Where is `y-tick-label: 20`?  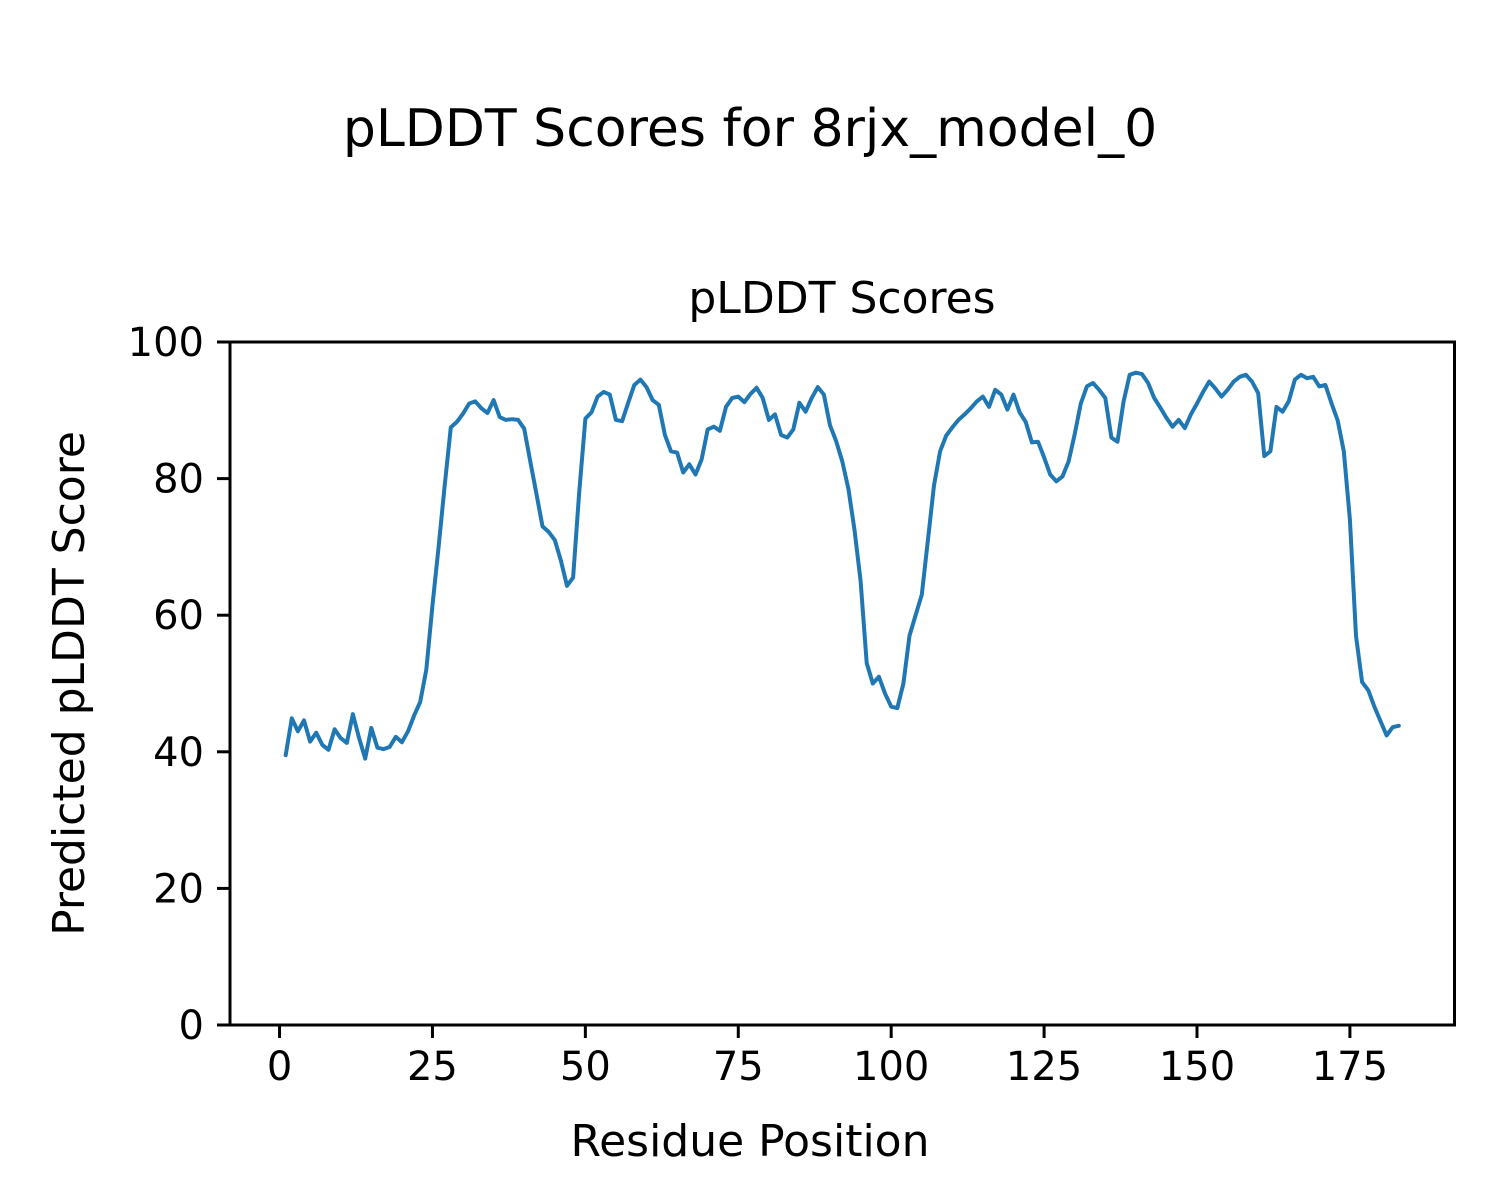
y-tick-label: 20 is located at coordinates (178, 889).